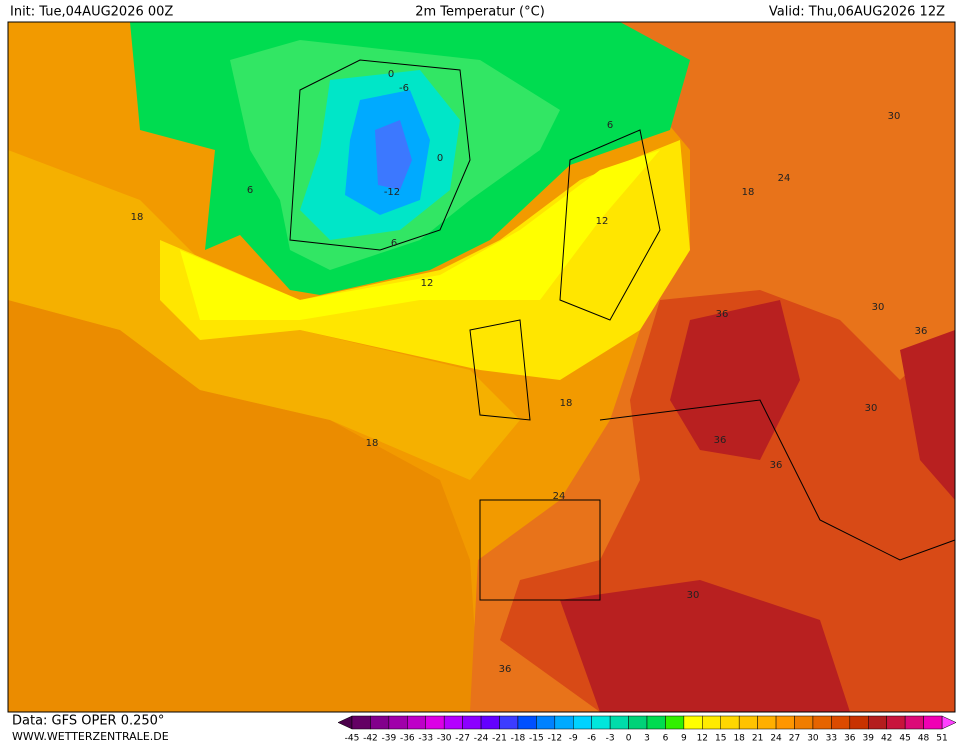 The image size is (963, 749). What do you see at coordinates (499, 739) in the screenshot?
I see `legend-tick-label: -21` at bounding box center [499, 739].